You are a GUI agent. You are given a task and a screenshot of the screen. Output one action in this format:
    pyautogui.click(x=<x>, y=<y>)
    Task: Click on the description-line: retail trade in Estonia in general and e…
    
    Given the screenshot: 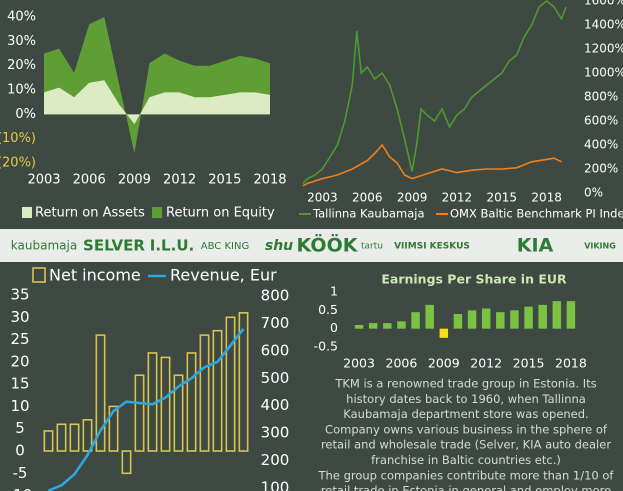 What is the action you would take?
    pyautogui.click(x=466, y=487)
    